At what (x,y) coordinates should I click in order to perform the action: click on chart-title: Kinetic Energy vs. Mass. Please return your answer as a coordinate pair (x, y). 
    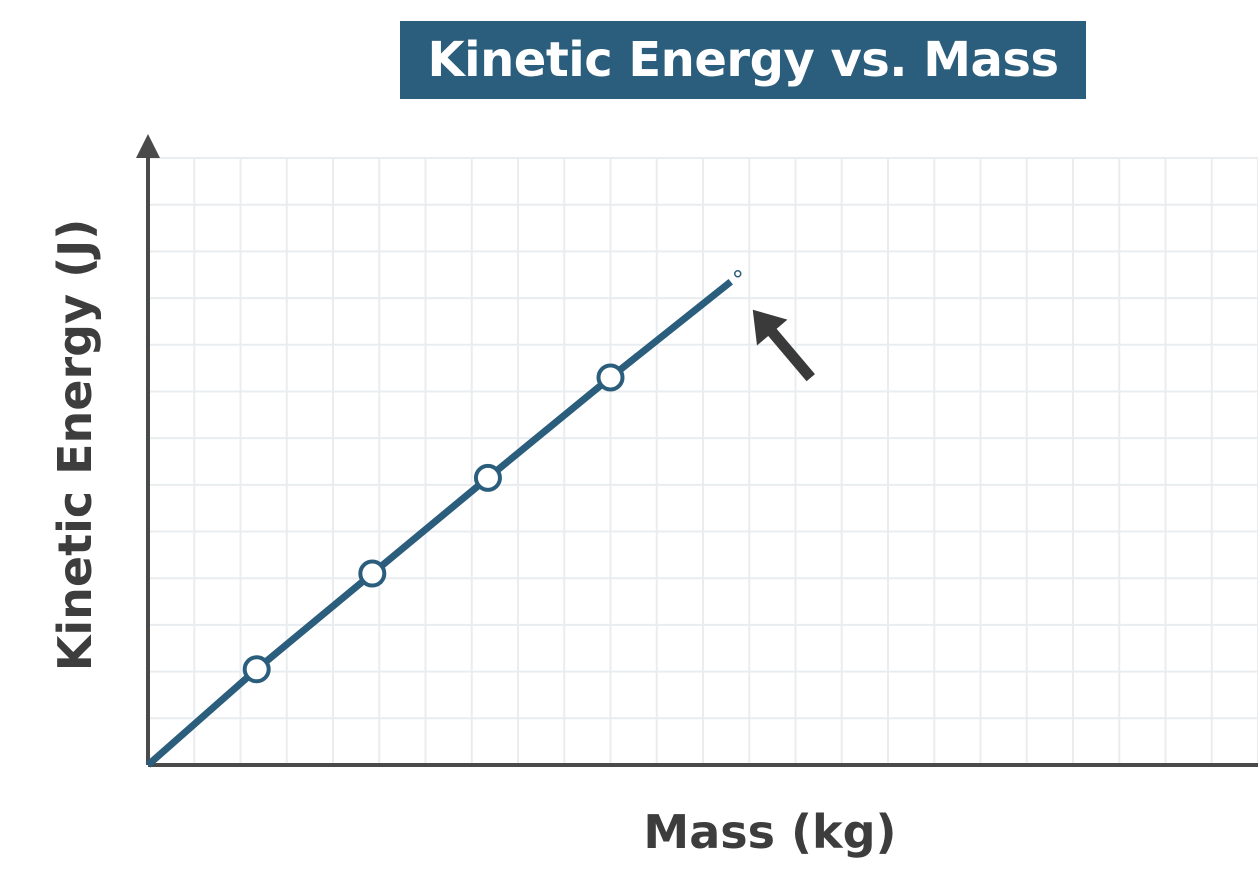
    Looking at the image, I should click on (743, 60).